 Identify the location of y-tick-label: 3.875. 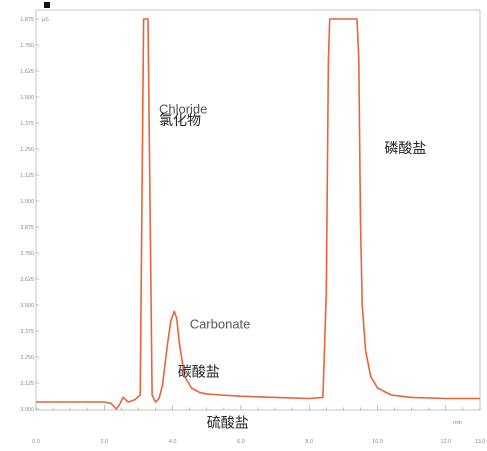
(27, 228).